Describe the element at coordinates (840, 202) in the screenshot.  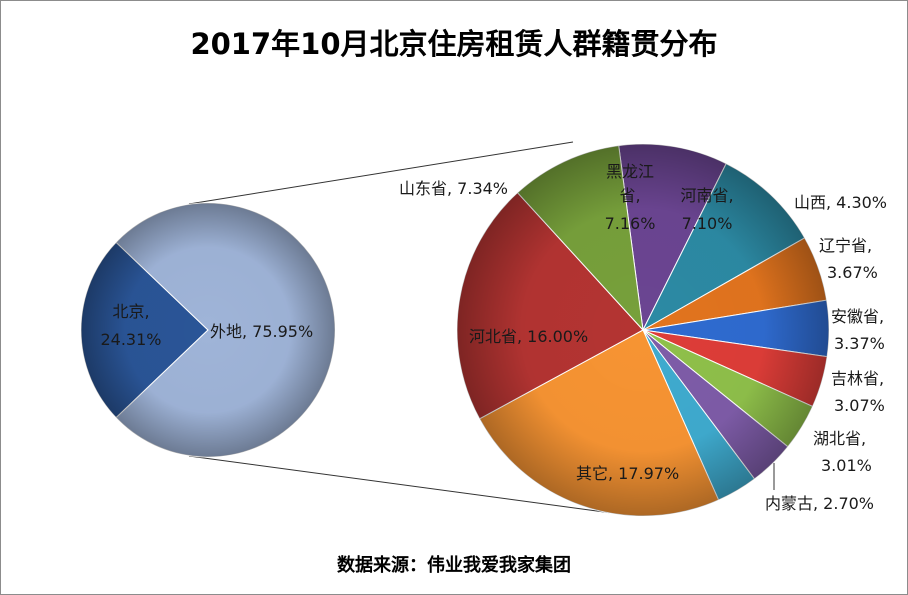
I see `label-secondary-2-0: 山西, 4.30%` at that location.